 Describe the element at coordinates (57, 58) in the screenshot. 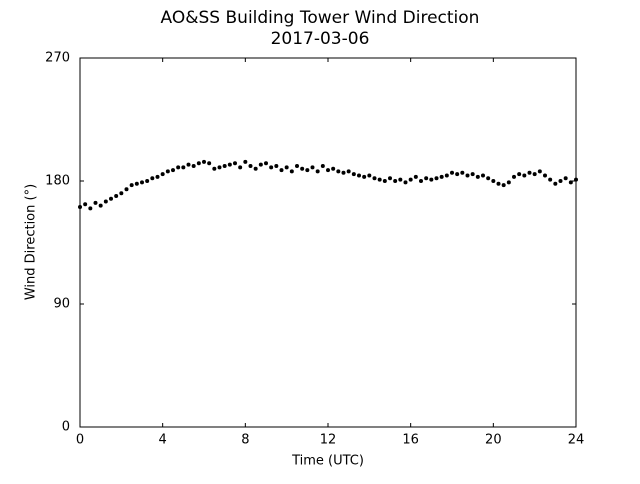

I see `y-tick-label: 270` at that location.